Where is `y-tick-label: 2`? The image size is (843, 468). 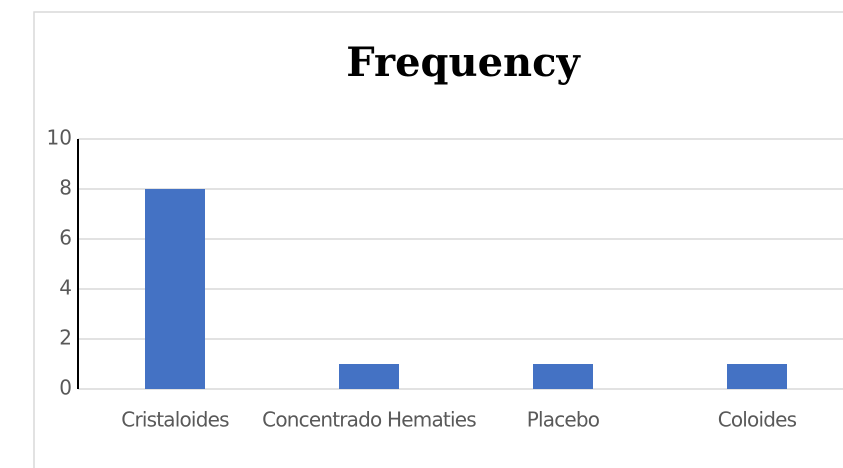 y-tick-label: 2 is located at coordinates (65, 338).